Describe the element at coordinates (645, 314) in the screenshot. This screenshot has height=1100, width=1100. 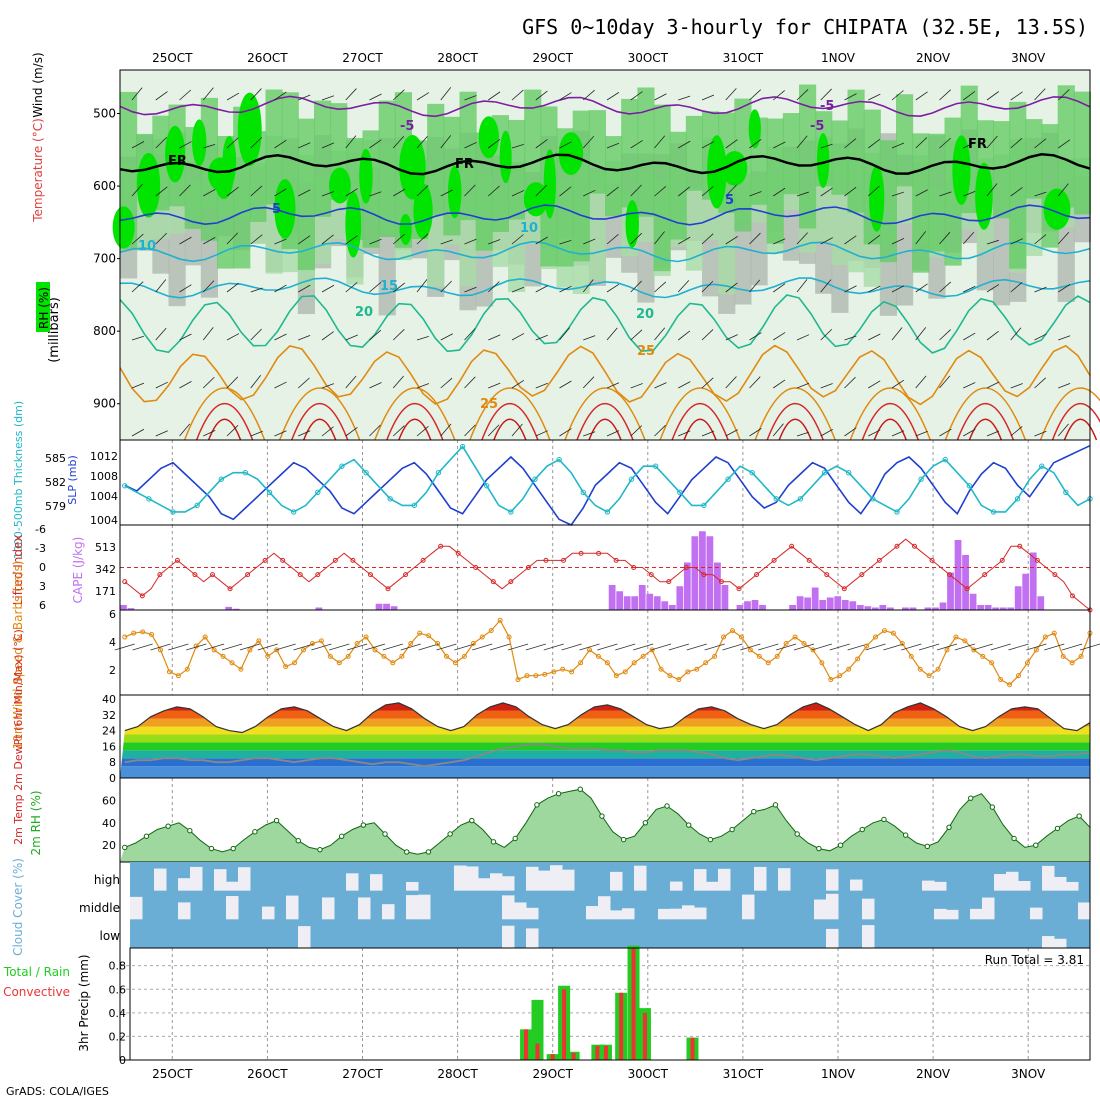
I see `contour-label: 20` at that location.